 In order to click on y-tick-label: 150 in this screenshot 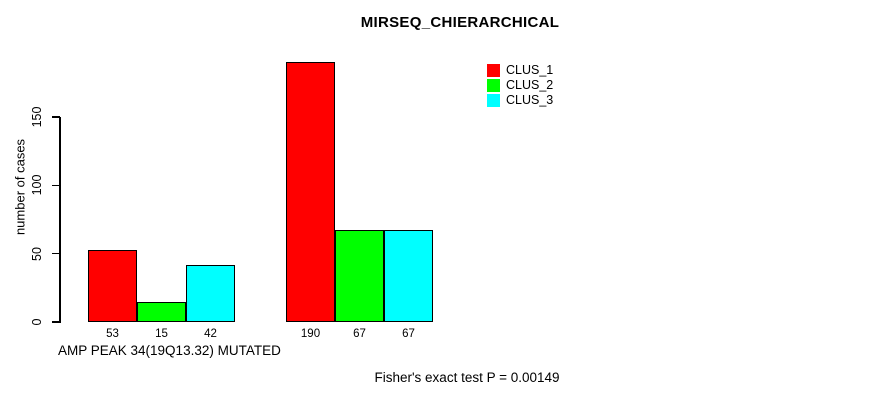, I will do `click(37, 117)`.